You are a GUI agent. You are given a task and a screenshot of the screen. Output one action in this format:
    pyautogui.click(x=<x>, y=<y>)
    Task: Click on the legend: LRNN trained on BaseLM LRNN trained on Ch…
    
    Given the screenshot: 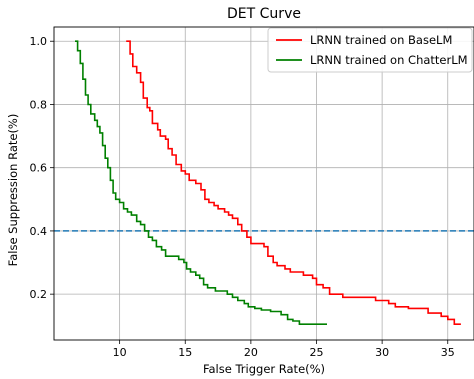 What is the action you would take?
    pyautogui.click(x=370, y=50)
    